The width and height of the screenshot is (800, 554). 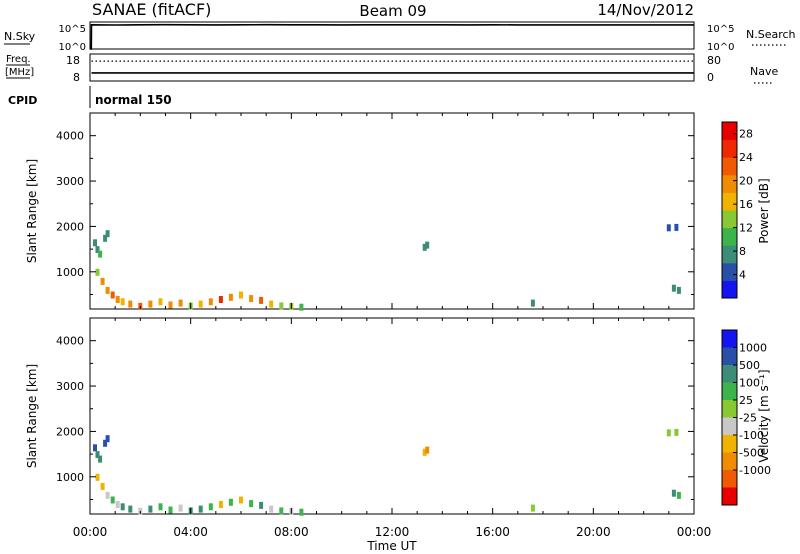 I want to click on nsearch-tick-top: 10^5, so click(x=720, y=29).